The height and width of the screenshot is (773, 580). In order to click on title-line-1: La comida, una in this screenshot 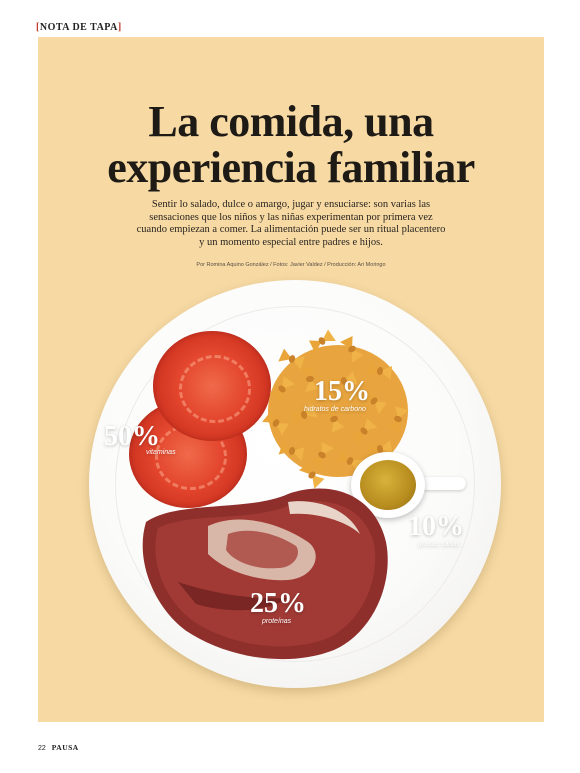, I will do `click(291, 121)`.